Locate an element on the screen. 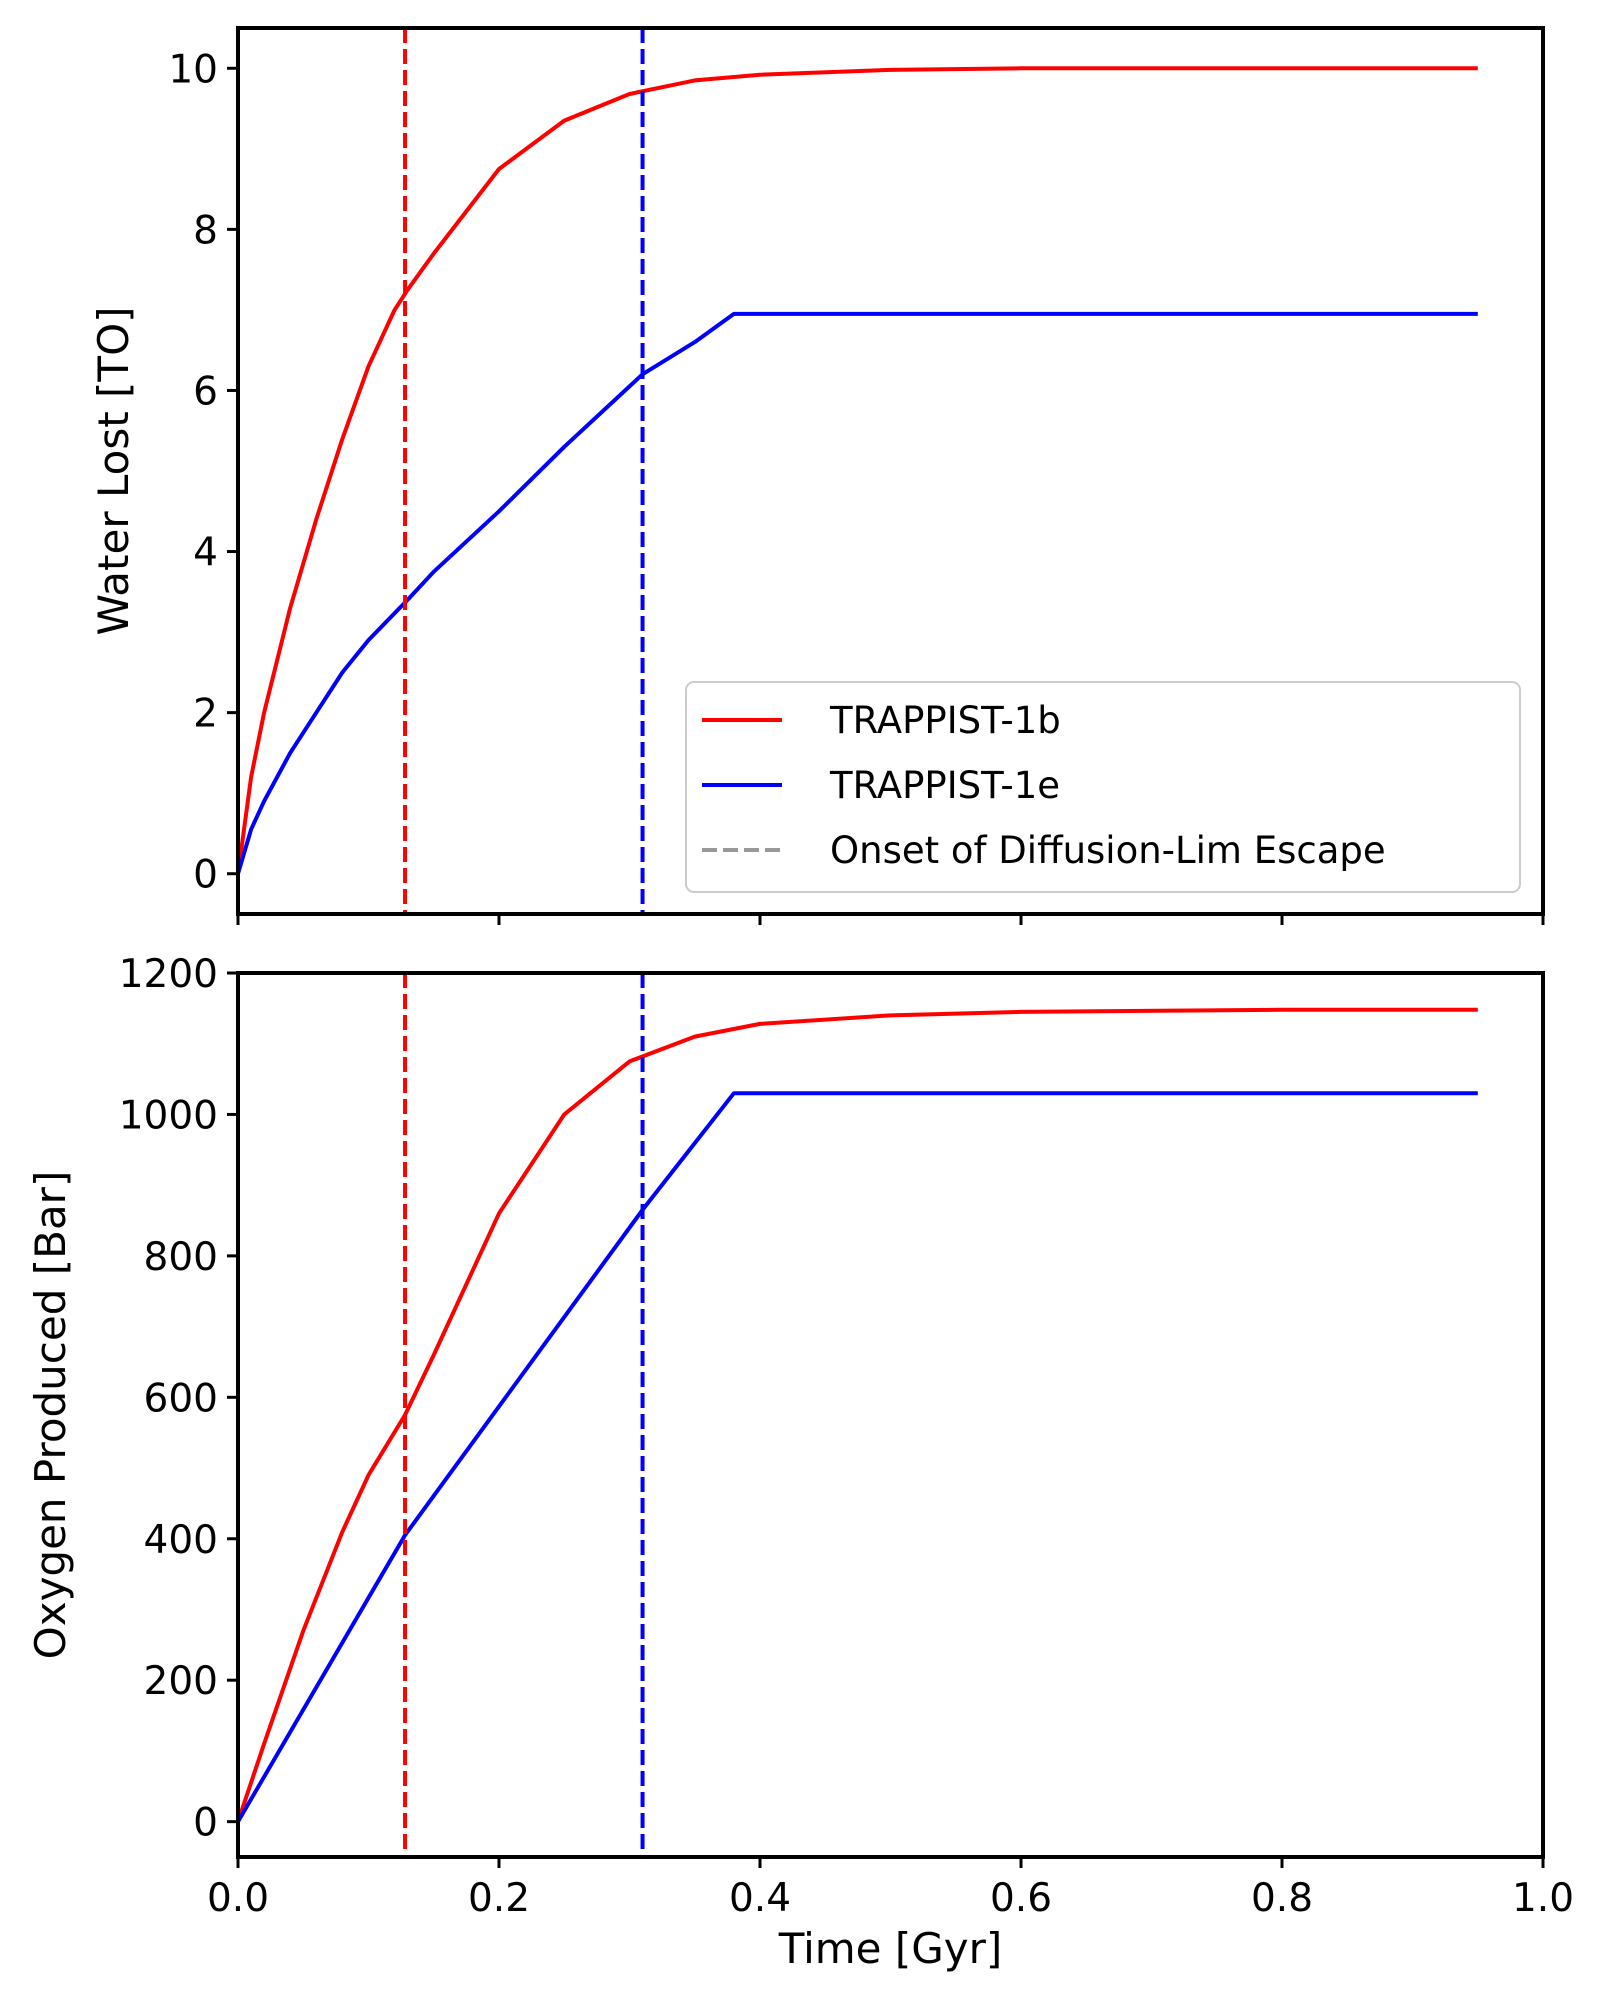  y-tick-label: 400 is located at coordinates (181, 1540).